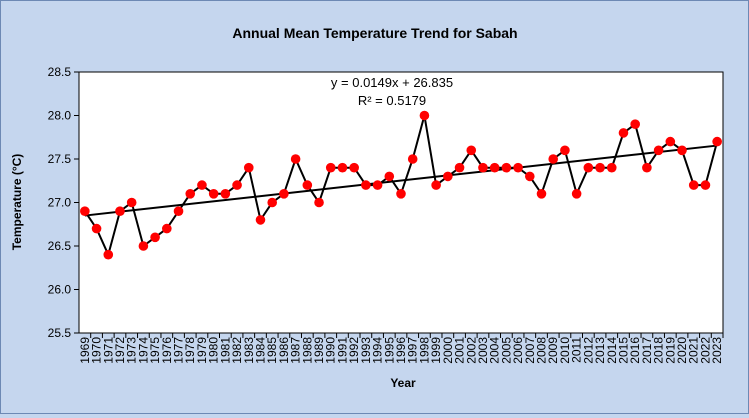 The image size is (749, 418). I want to click on data-point-1980, so click(213, 194).